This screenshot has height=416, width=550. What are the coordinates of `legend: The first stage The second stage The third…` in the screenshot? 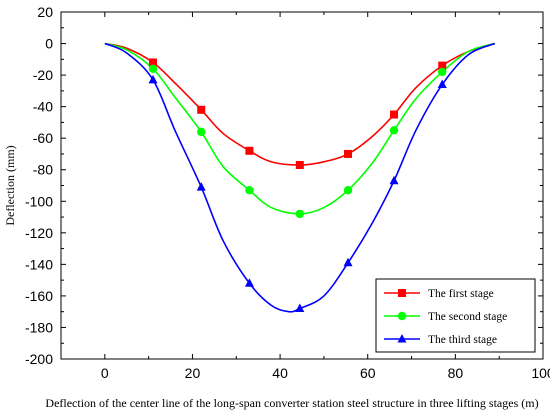 It's located at (455, 315).